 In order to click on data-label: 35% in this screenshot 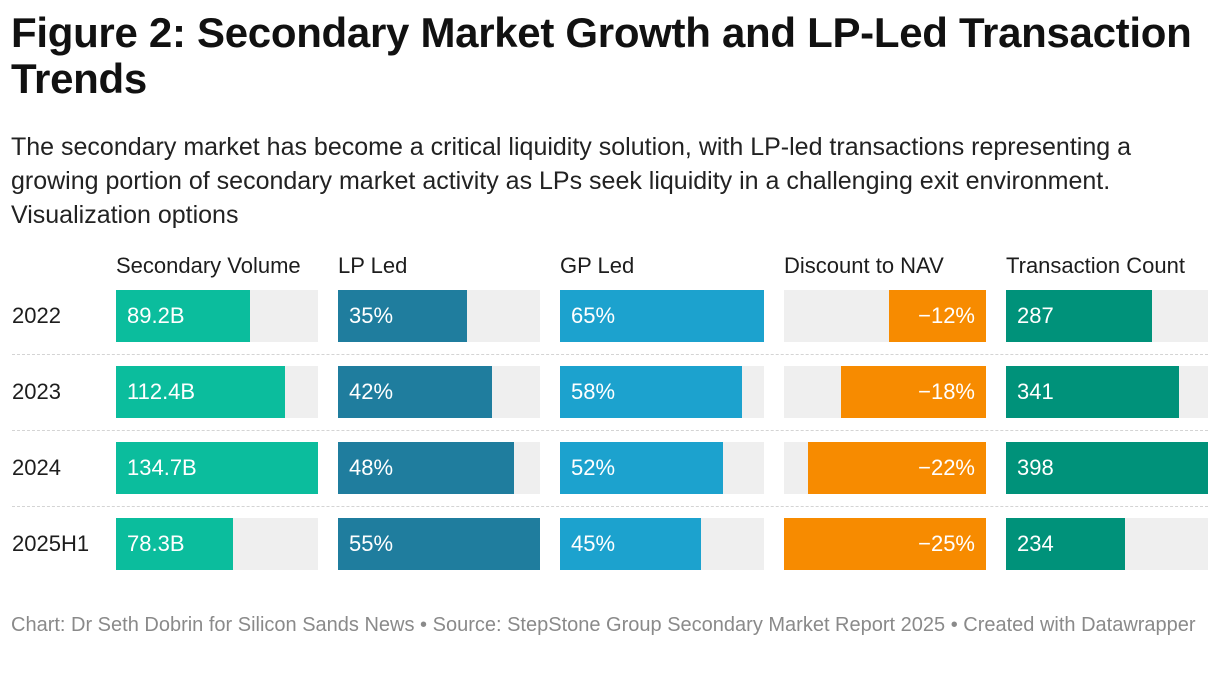, I will do `click(371, 315)`.